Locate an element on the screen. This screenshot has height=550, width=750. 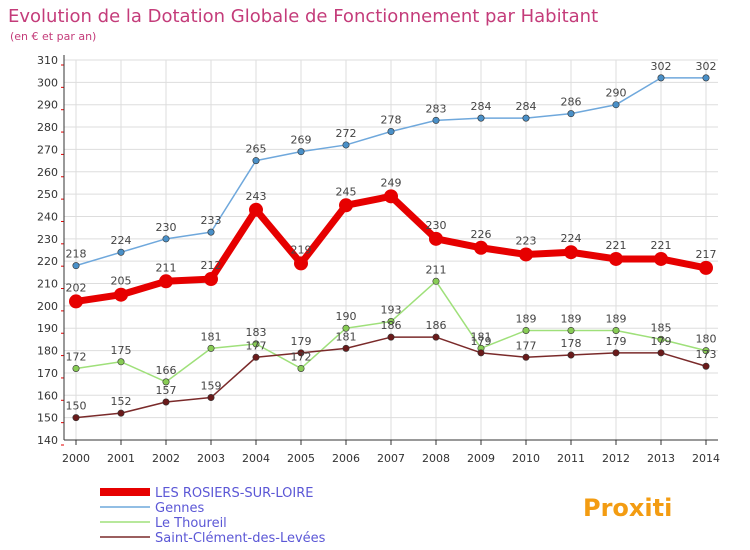
y-tick-label: 190 is located at coordinates (47, 328).